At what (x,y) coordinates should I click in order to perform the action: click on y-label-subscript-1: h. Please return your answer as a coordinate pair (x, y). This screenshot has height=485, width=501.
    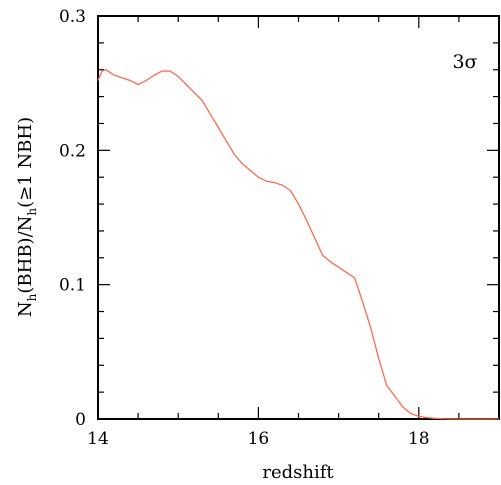
    Looking at the image, I should click on (32, 297).